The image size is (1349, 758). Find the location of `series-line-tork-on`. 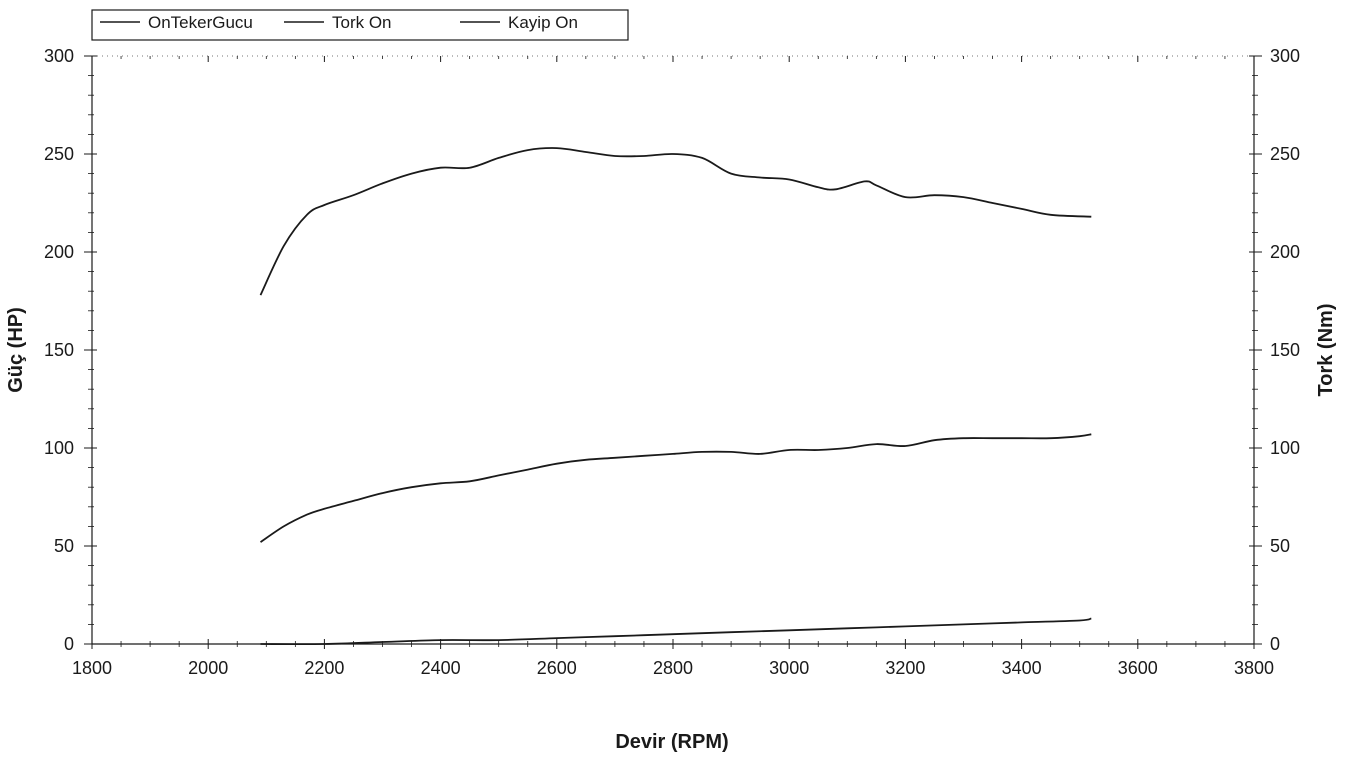

series-line-tork-on is located at coordinates (675, 221).